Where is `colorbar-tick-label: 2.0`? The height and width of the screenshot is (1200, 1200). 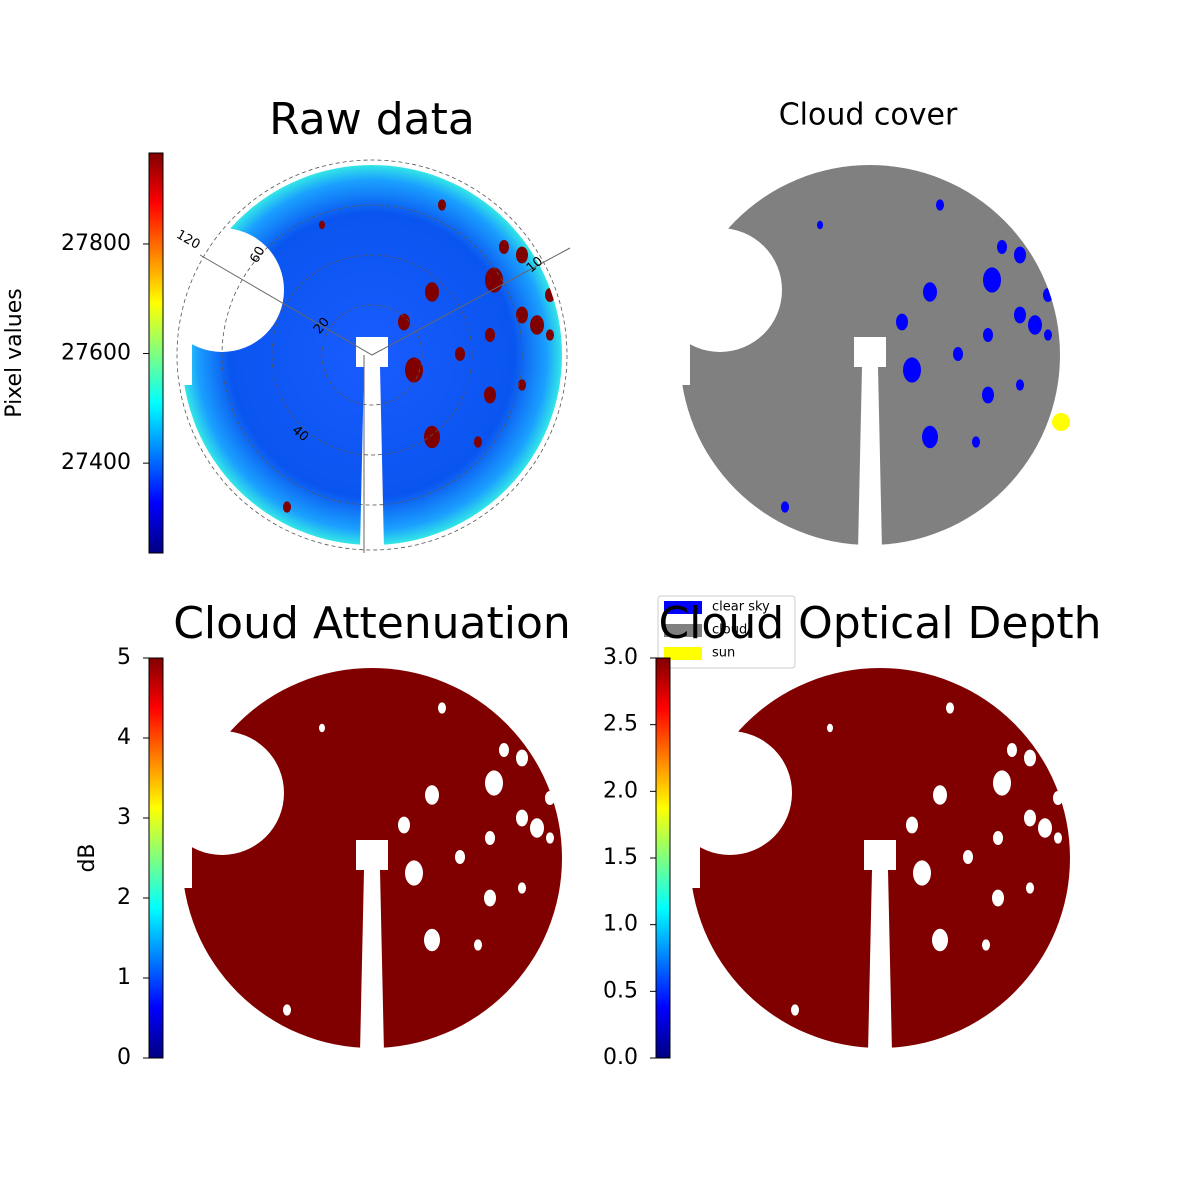
colorbar-tick-label: 2.0 is located at coordinates (620, 790).